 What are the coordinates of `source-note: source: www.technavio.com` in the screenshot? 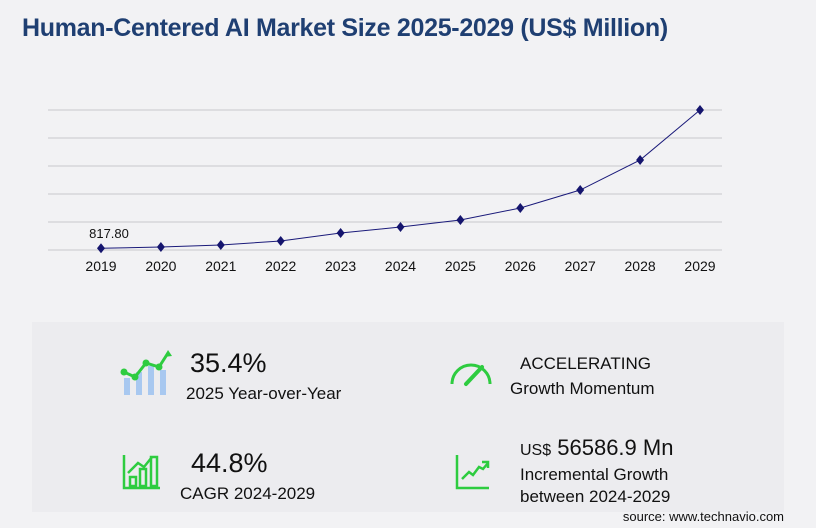 It's located at (703, 516).